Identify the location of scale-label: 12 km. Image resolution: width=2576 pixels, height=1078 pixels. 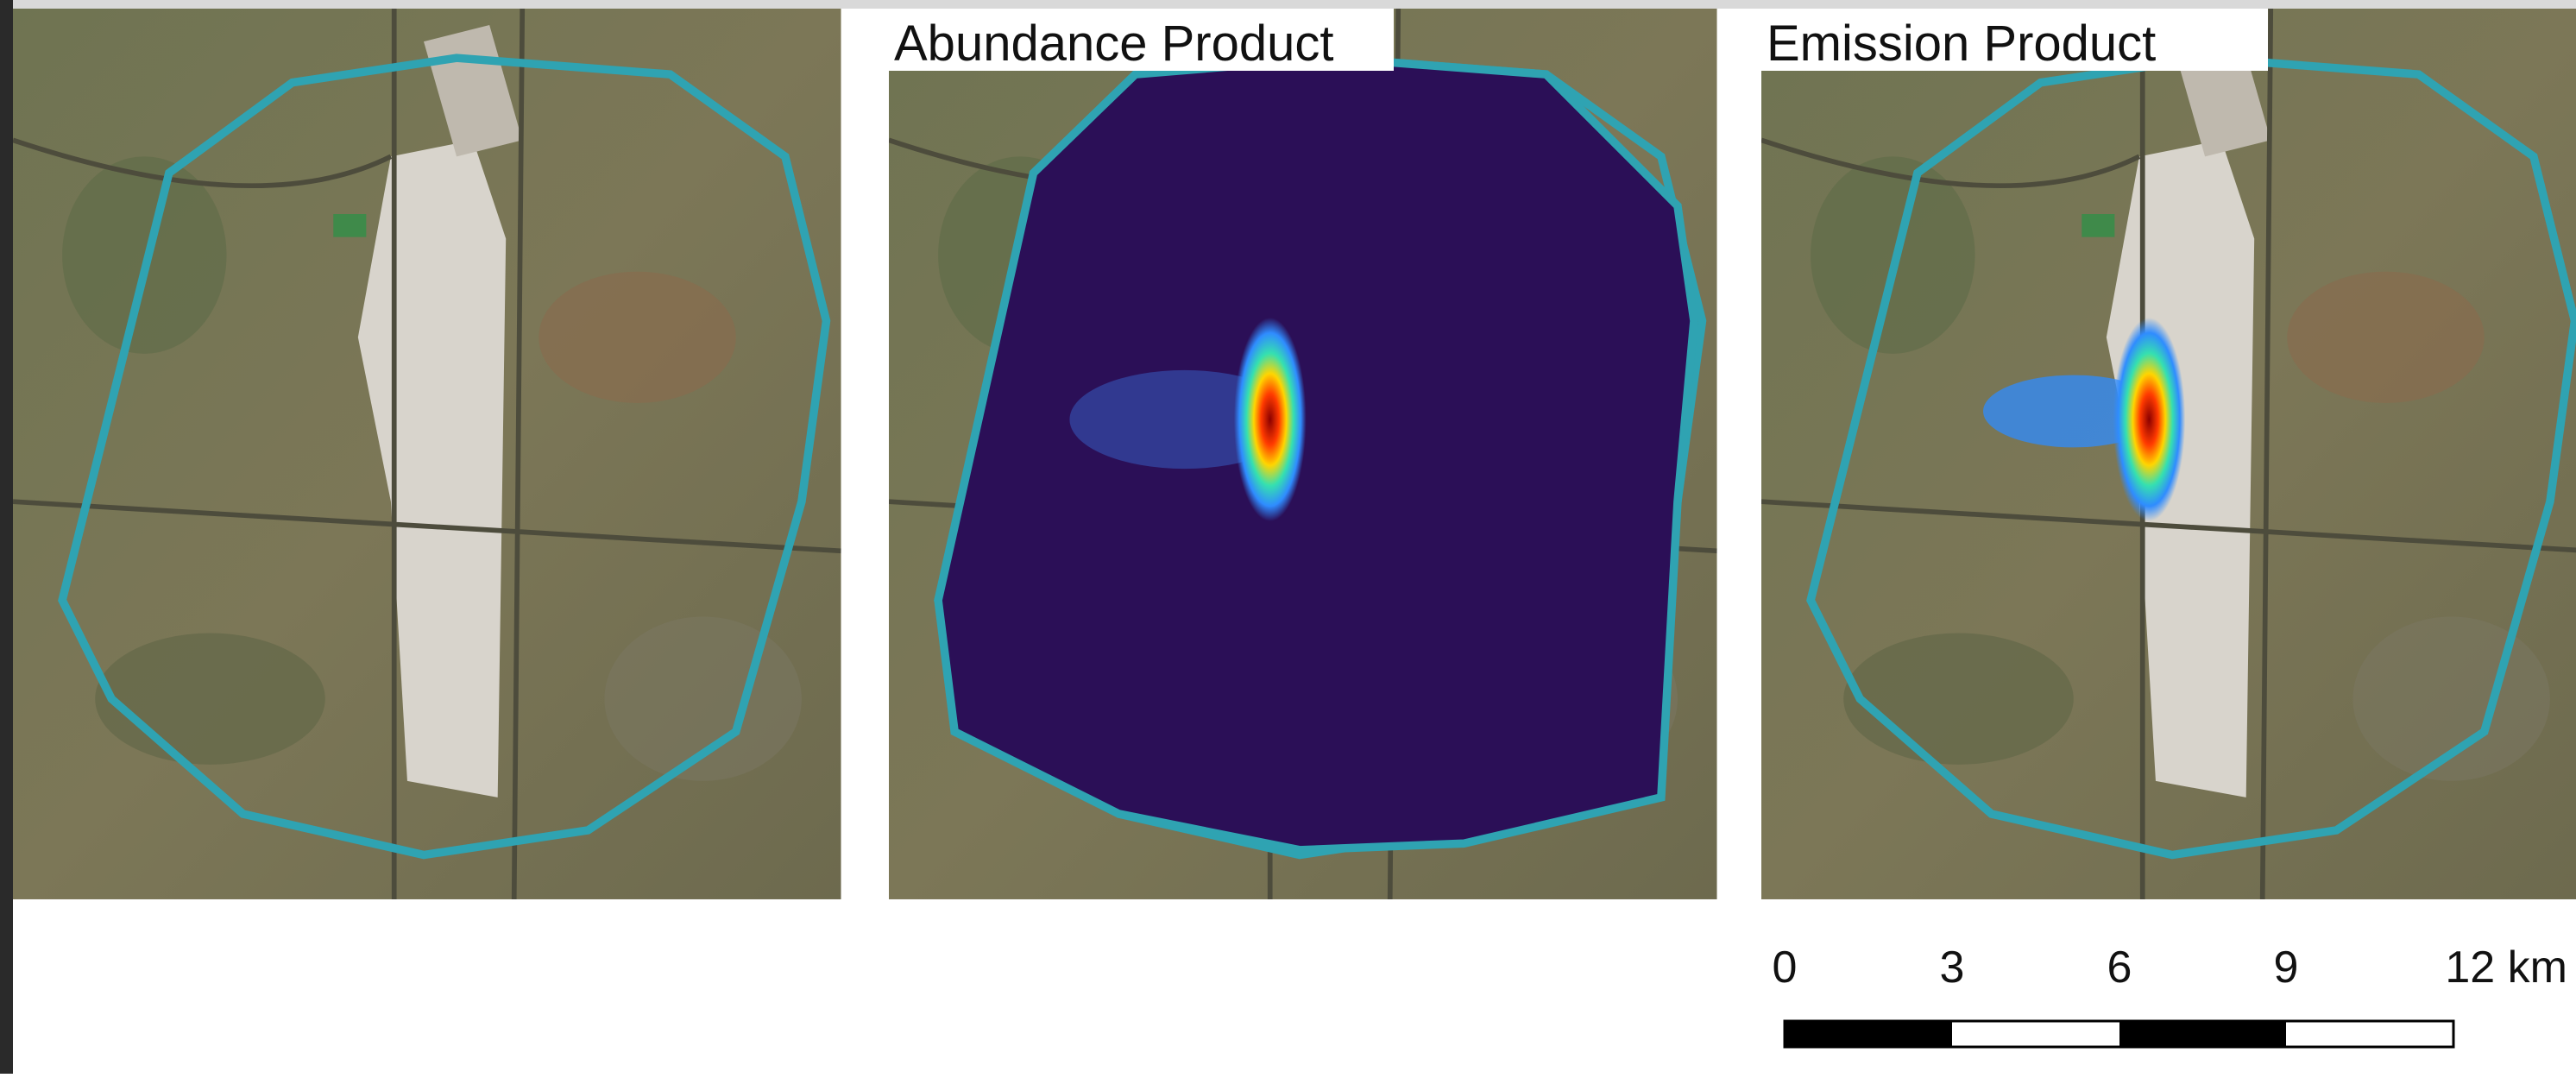
(2506, 968).